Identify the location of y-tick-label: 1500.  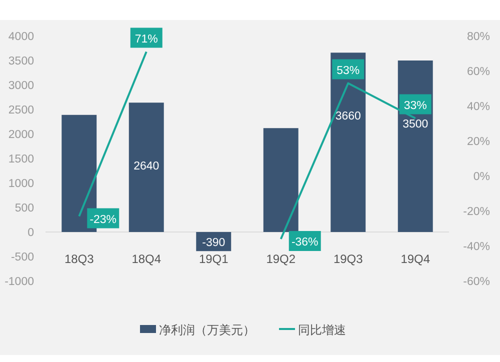
(21, 160).